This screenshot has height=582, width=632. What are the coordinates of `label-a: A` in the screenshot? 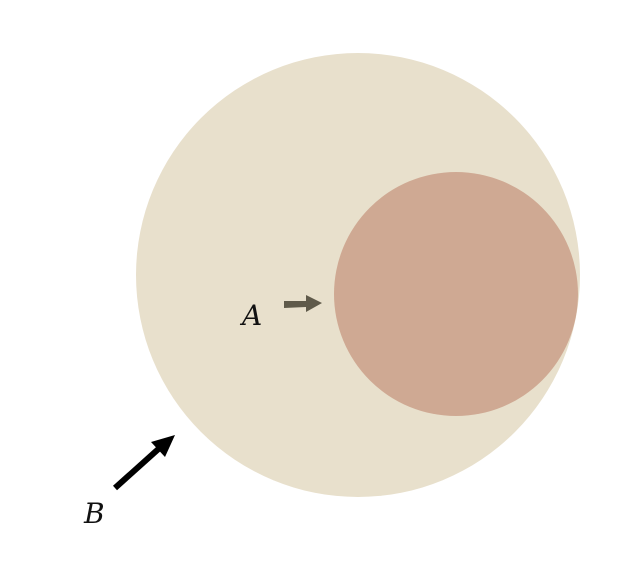 It's located at (250, 315).